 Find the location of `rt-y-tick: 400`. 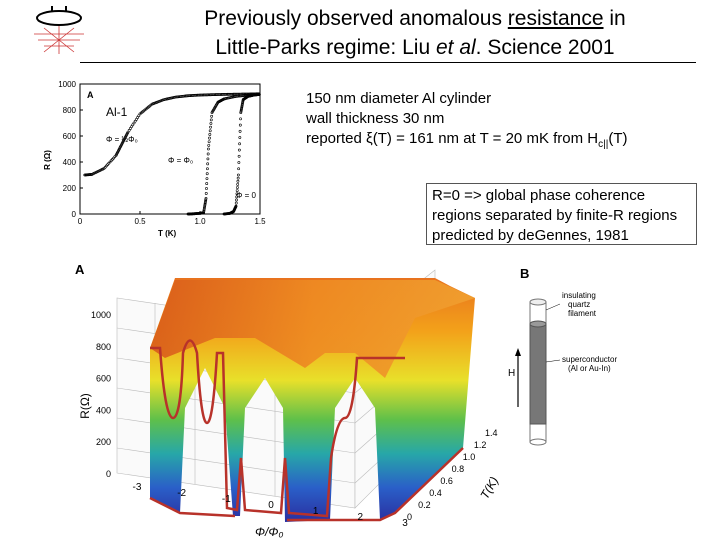

rt-y-tick: 400 is located at coordinates (70, 162).